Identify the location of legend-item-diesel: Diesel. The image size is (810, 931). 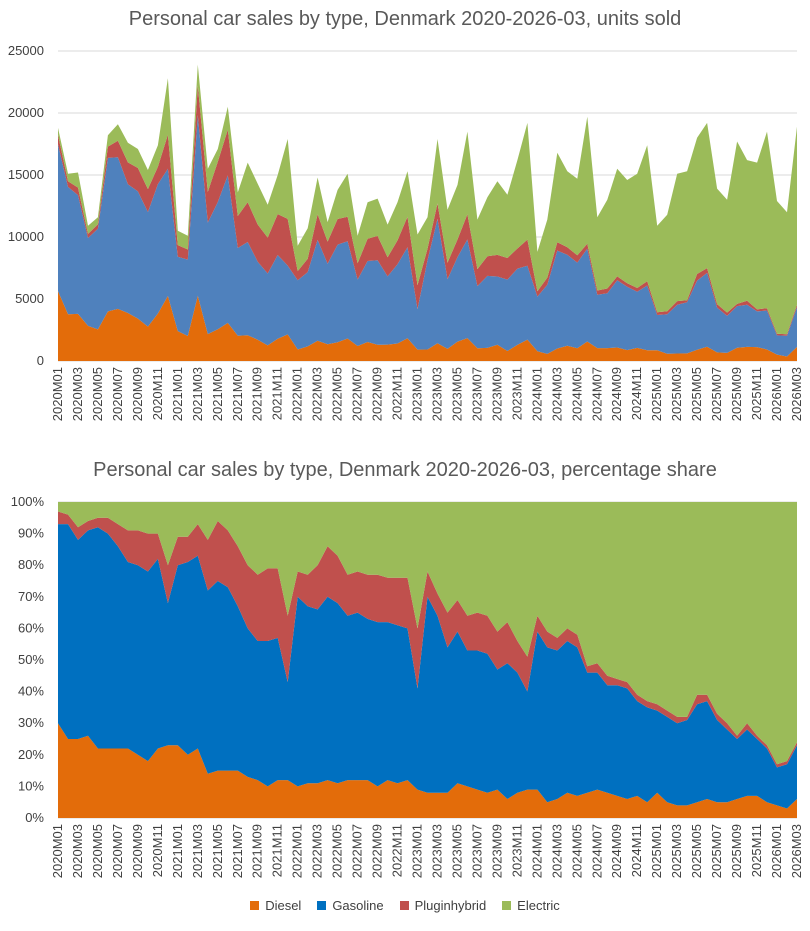
(275, 905).